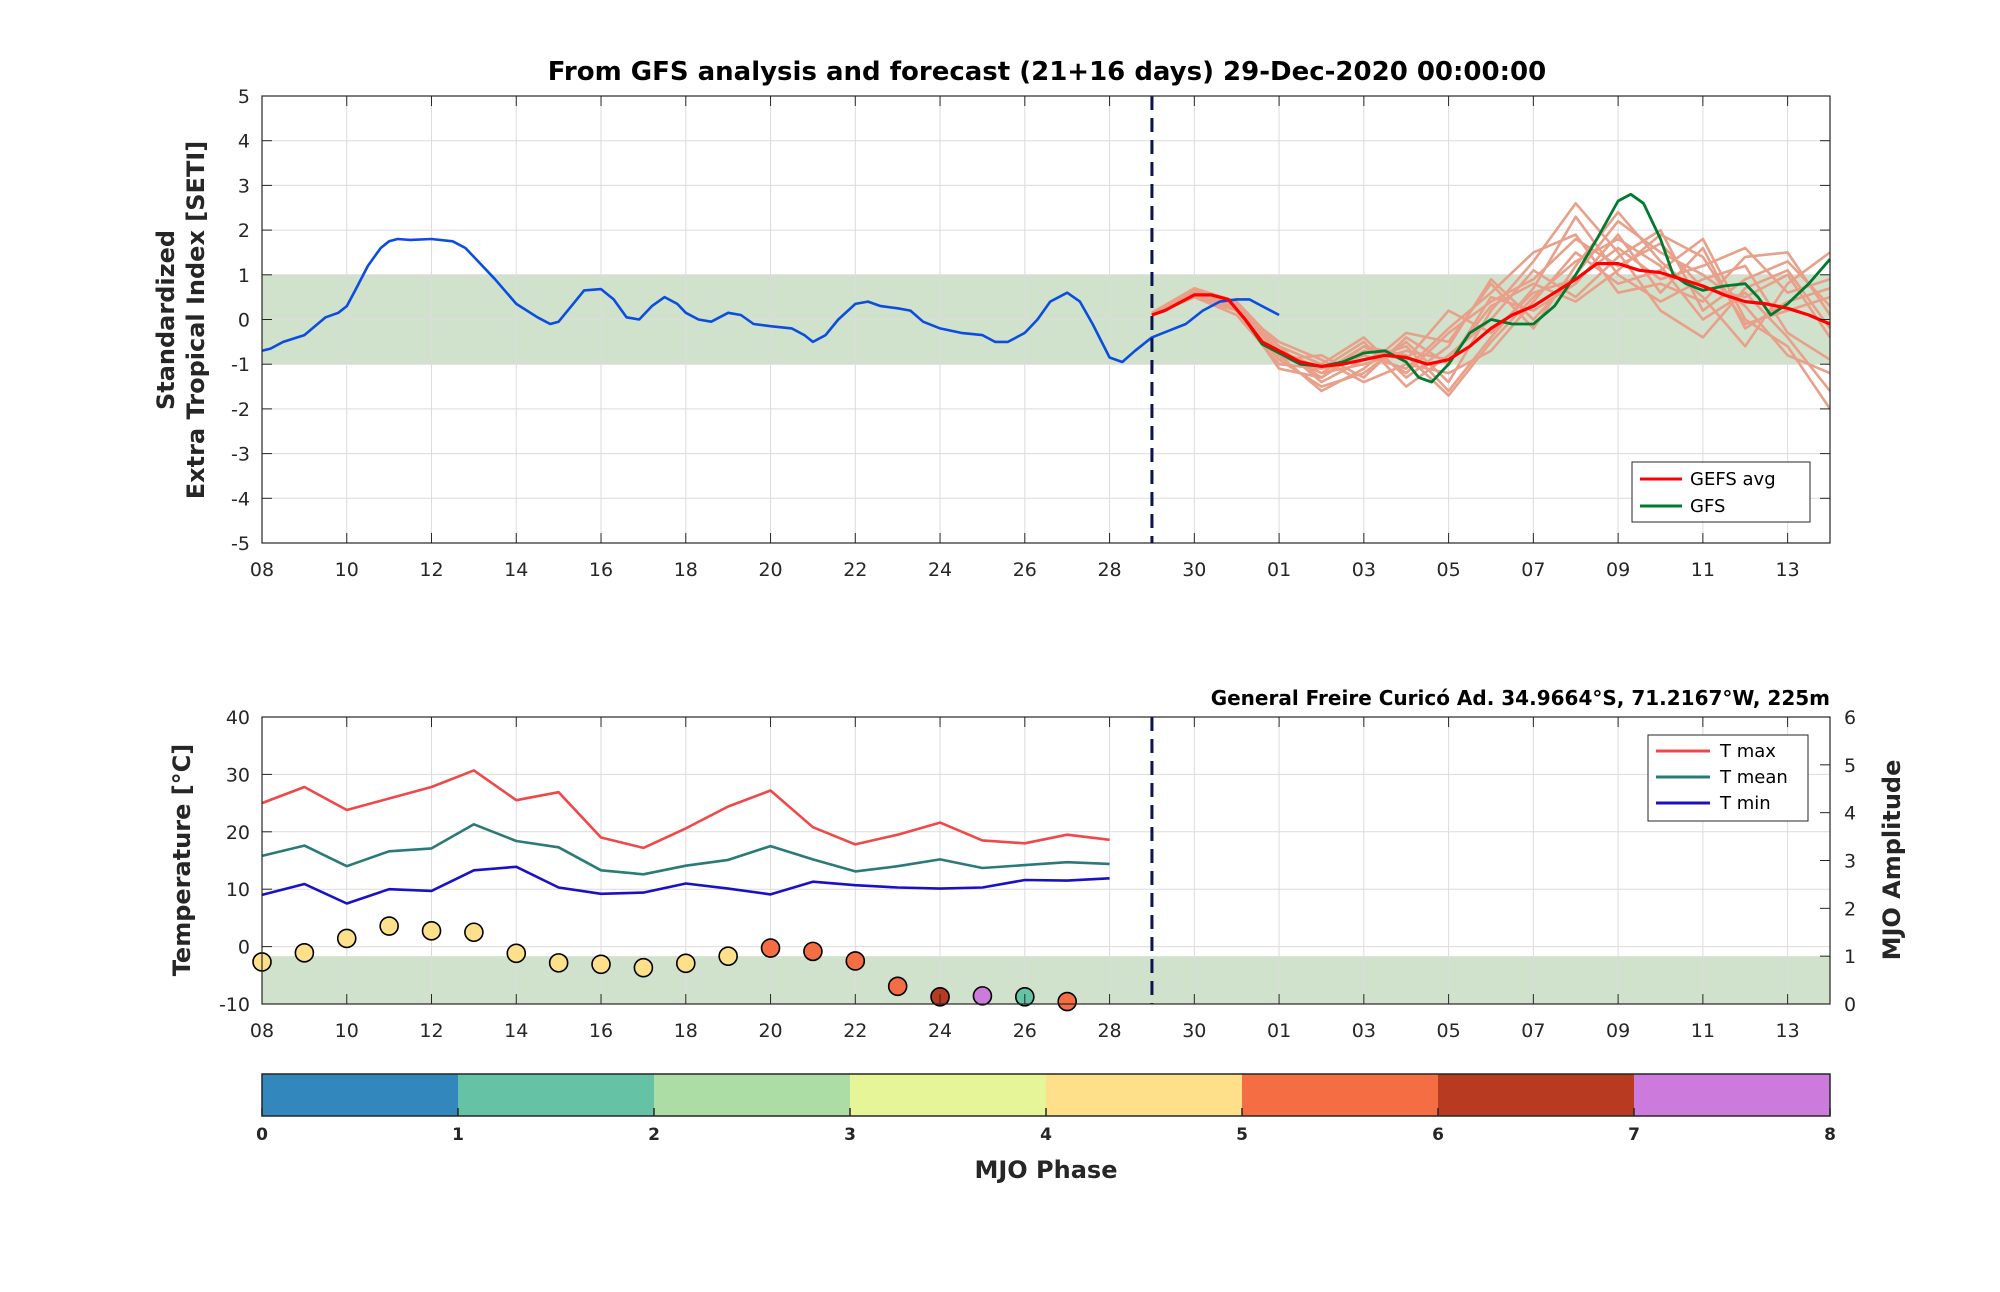 This screenshot has height=1292, width=2000. I want to click on top-ytick-label: 4, so click(244, 142).